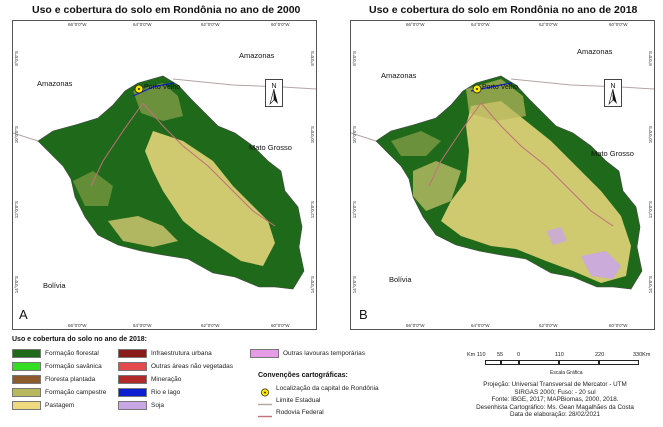  Describe the element at coordinates (76, 392) in the screenshot. I see `legend-label: Formação campestre` at that location.